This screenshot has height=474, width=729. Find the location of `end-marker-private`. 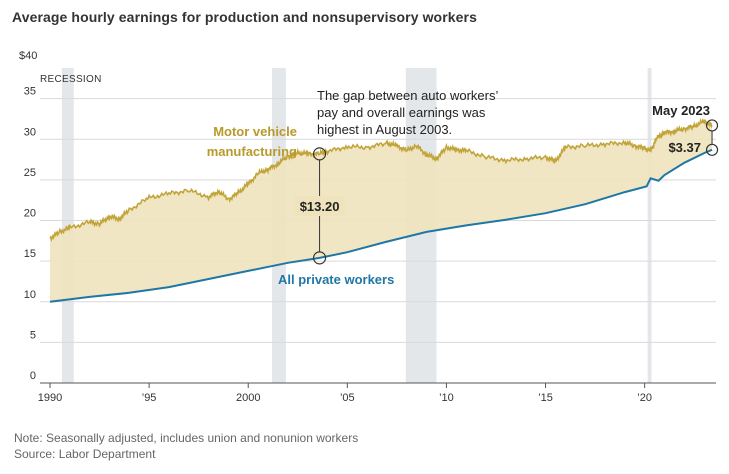

end-marker-private is located at coordinates (712, 149).